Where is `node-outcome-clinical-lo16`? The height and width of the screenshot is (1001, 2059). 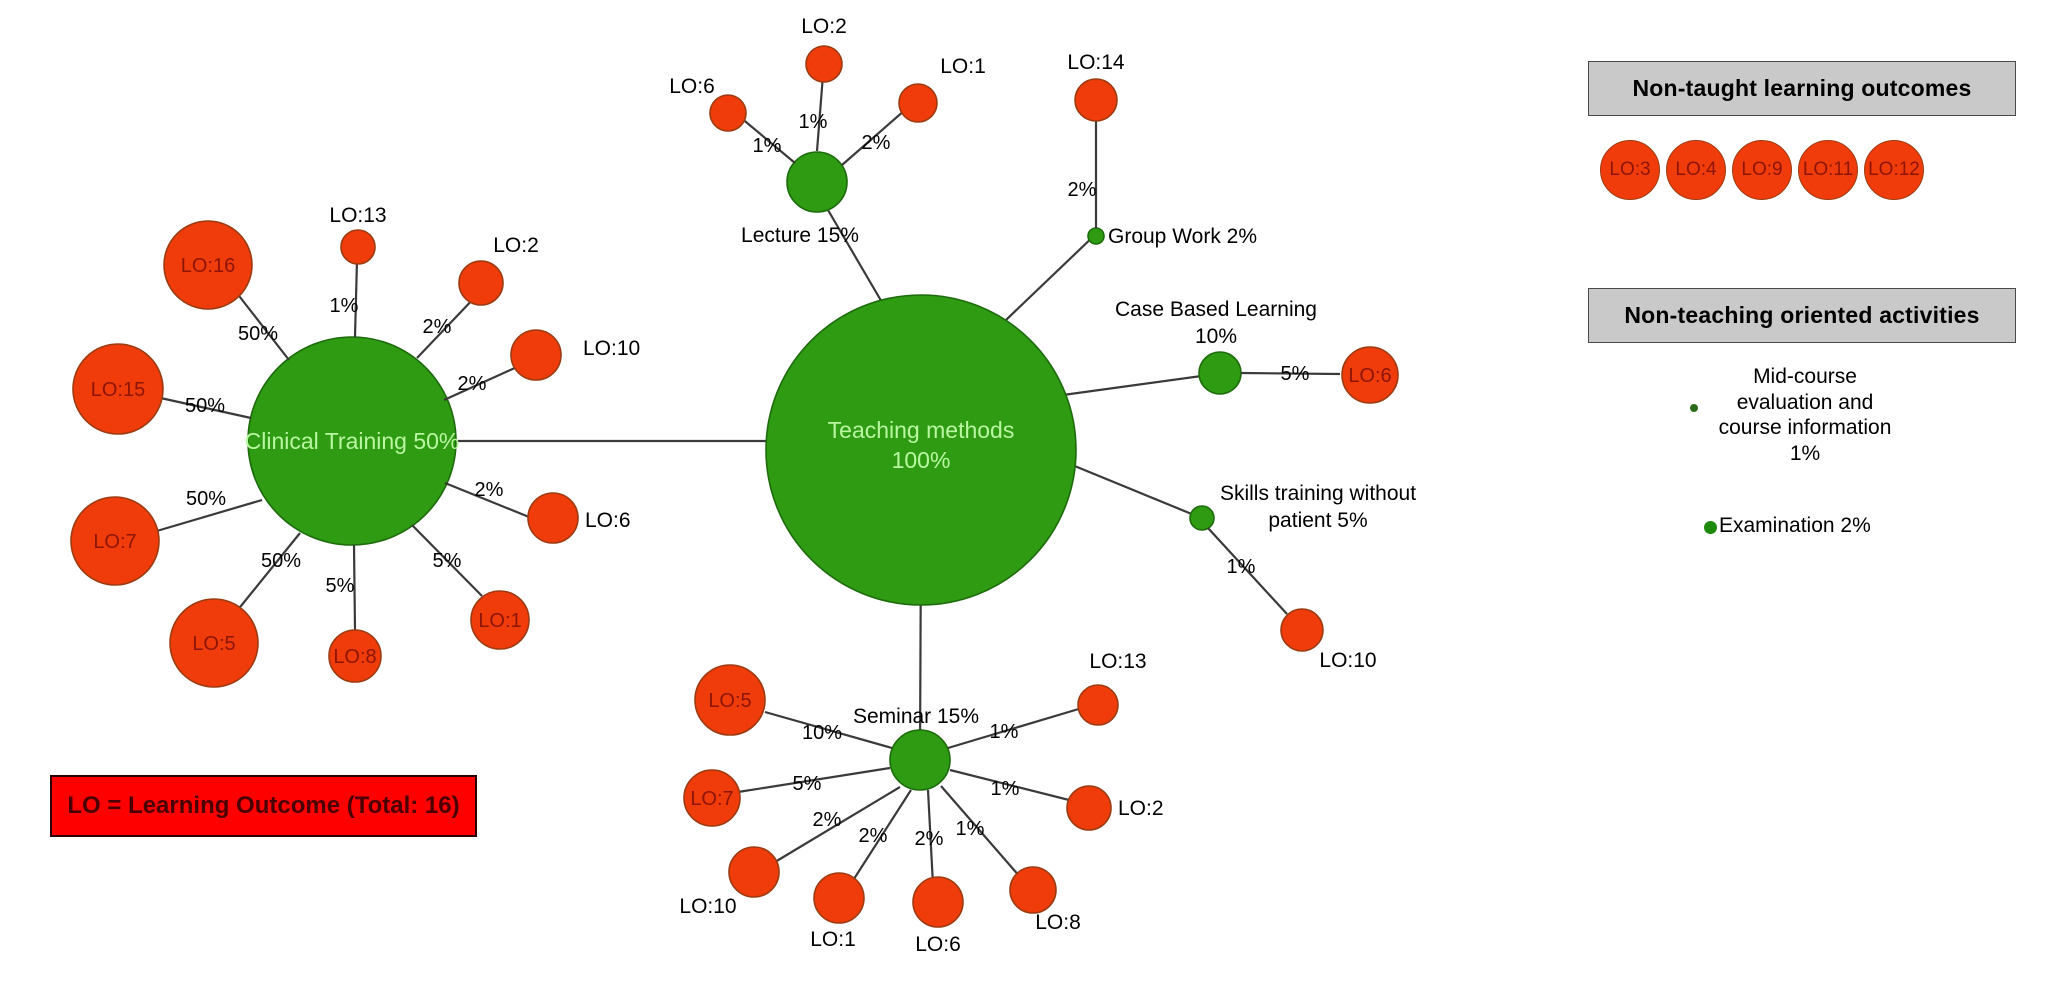
node-outcome-clinical-lo16 is located at coordinates (208, 265).